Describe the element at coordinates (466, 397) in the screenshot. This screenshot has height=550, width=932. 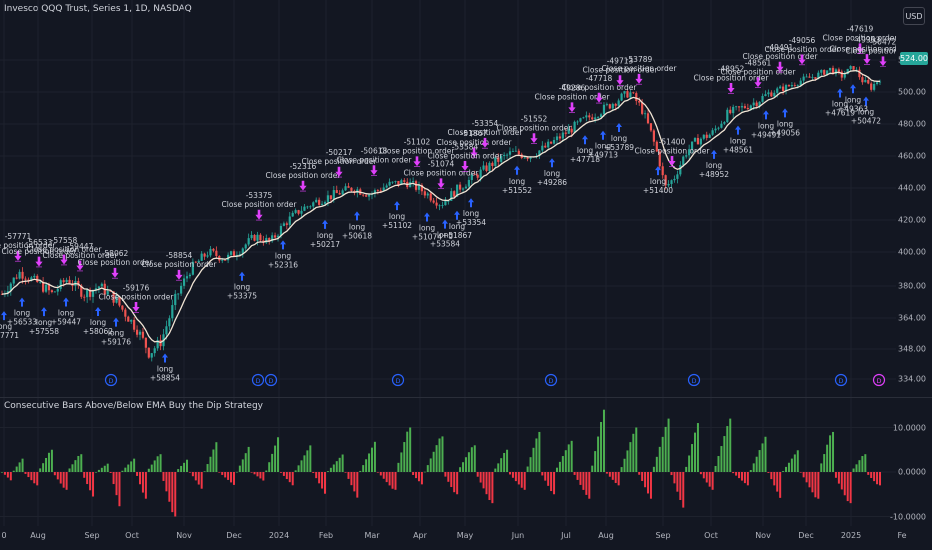
I see `pane-separator` at that location.